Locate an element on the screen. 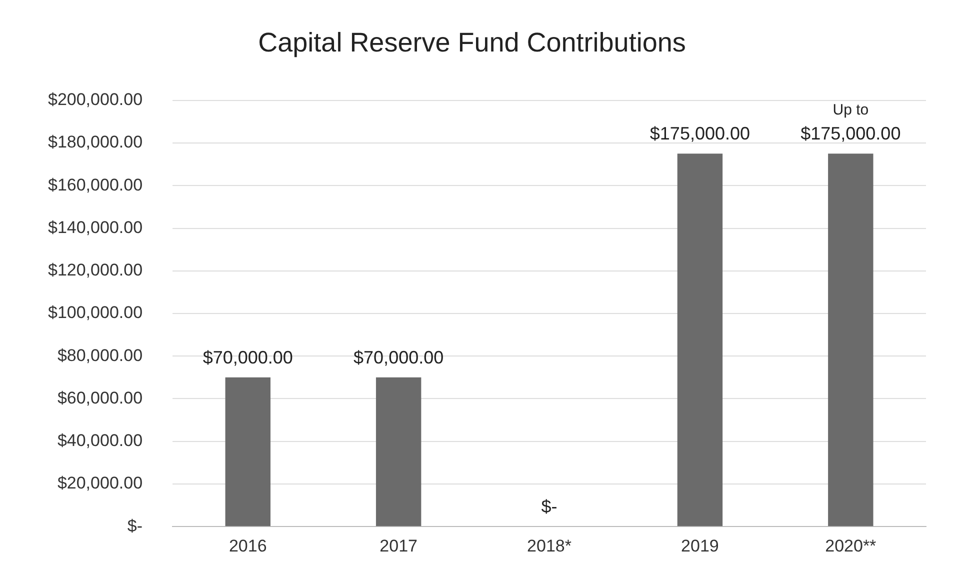 The height and width of the screenshot is (585, 954). data-label: $- is located at coordinates (549, 506).